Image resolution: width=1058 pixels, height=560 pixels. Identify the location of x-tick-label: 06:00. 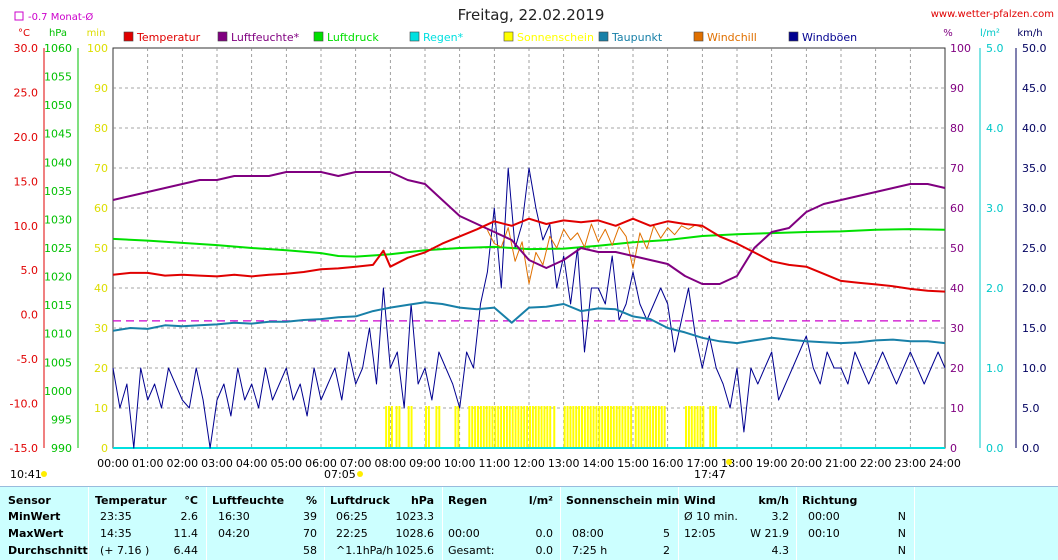
(321, 463).